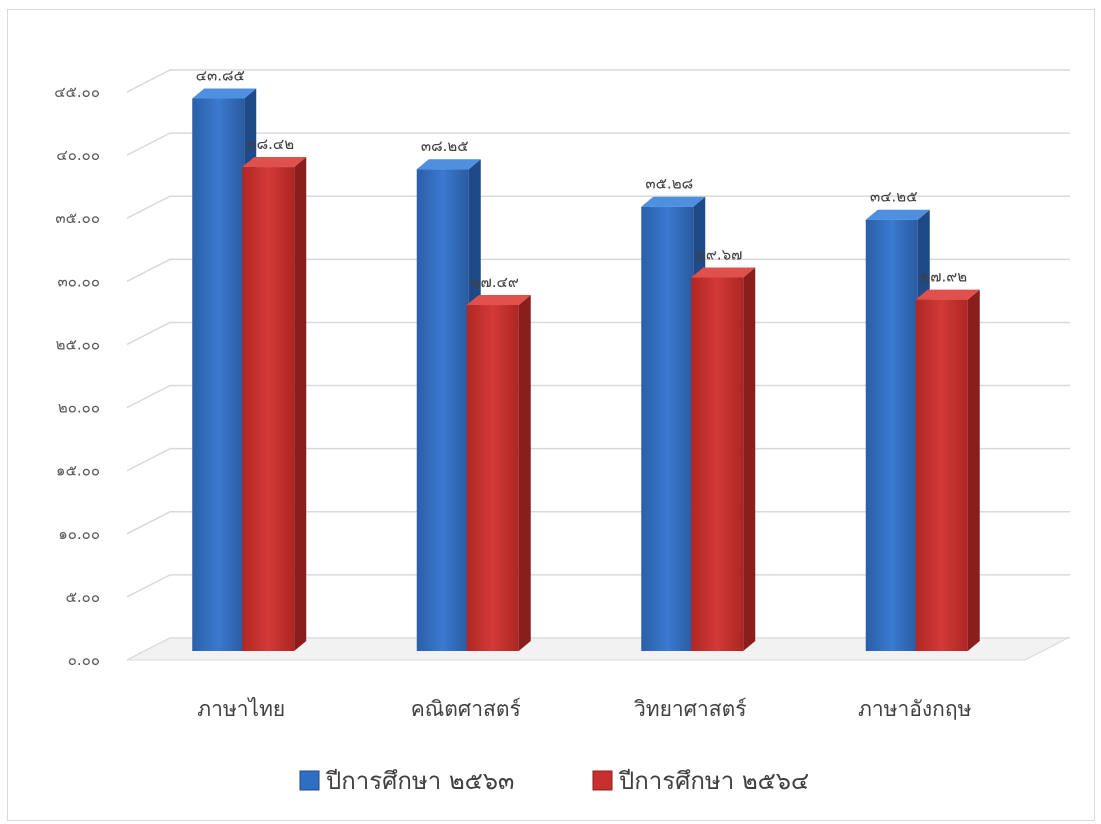 This screenshot has width=1101, height=824. I want to click on legend-label: ปีการศึกษา ๒๕๖๔, so click(713, 781).